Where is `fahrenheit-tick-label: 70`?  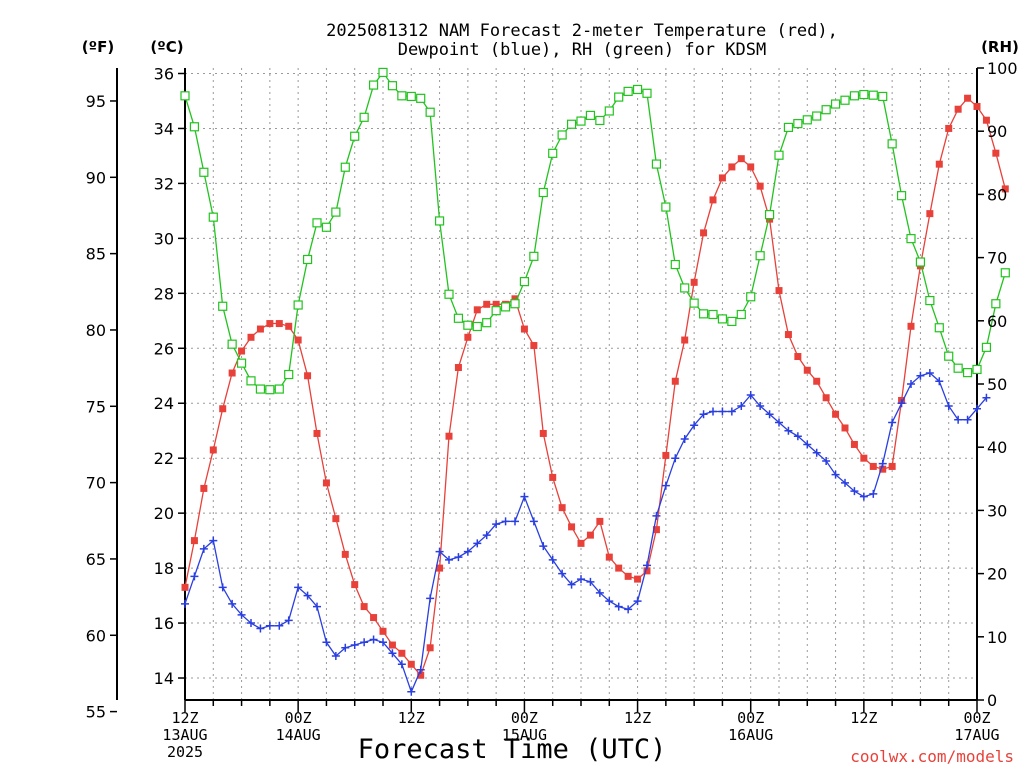
fahrenheit-tick-label: 70 is located at coordinates (96, 483).